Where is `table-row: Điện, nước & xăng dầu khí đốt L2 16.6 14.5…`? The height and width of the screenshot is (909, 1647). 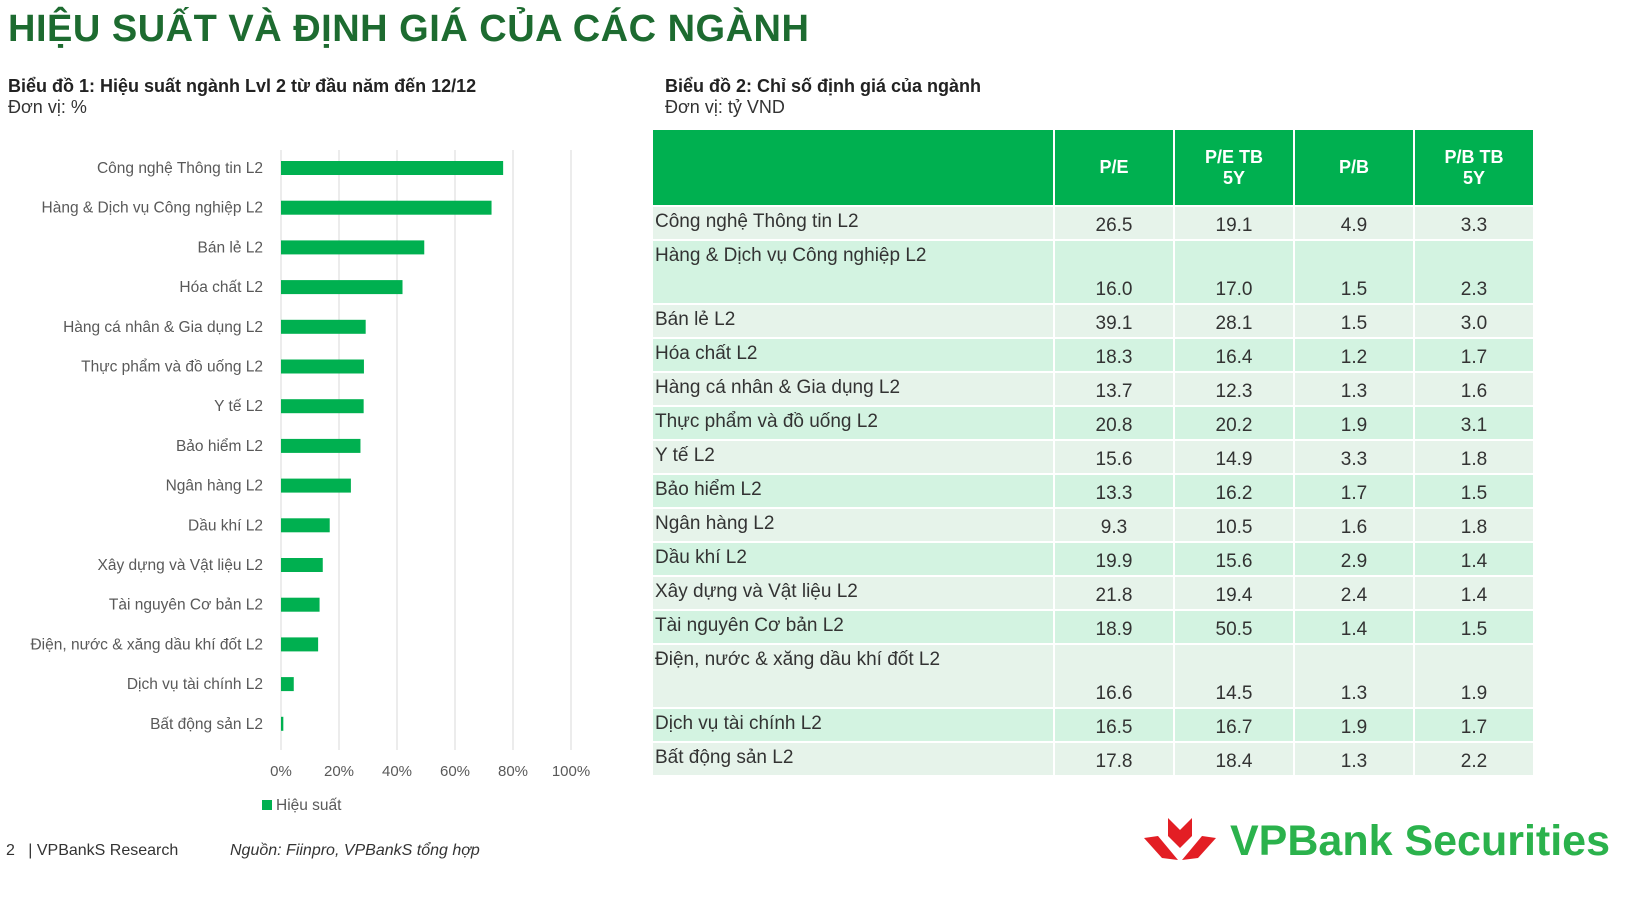
table-row: Điện, nước & xăng dầu khí đốt L2 16.6 14.5… is located at coordinates (1093, 676).